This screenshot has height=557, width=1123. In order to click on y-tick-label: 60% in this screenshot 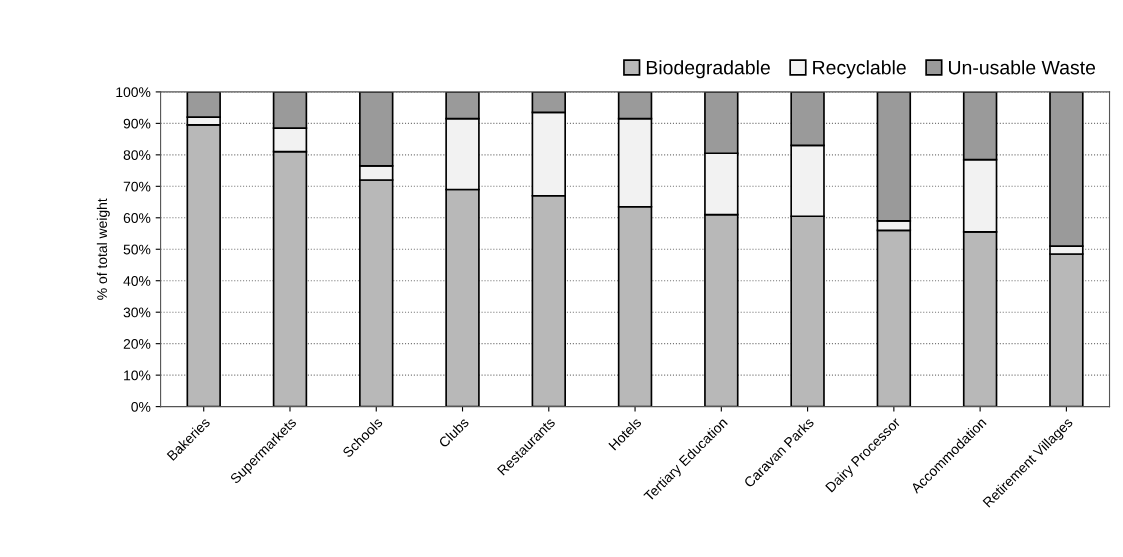, I will do `click(137, 218)`.